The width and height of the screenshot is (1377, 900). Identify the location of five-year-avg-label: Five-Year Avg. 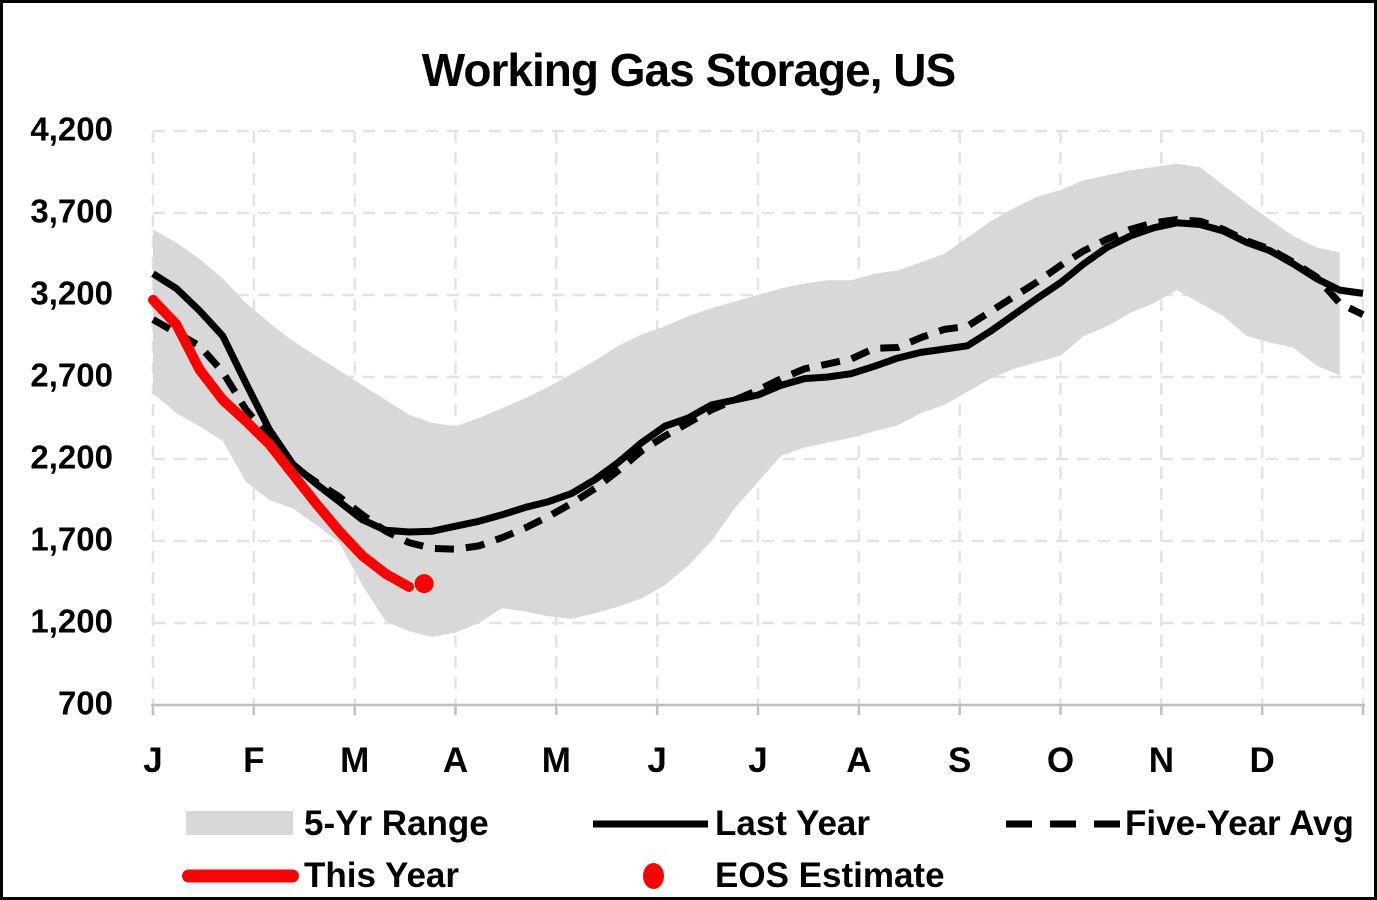
(1239, 823).